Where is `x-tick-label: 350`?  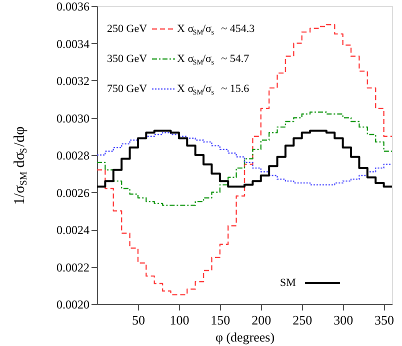
x-tick-label: 350 is located at coordinates (384, 320).